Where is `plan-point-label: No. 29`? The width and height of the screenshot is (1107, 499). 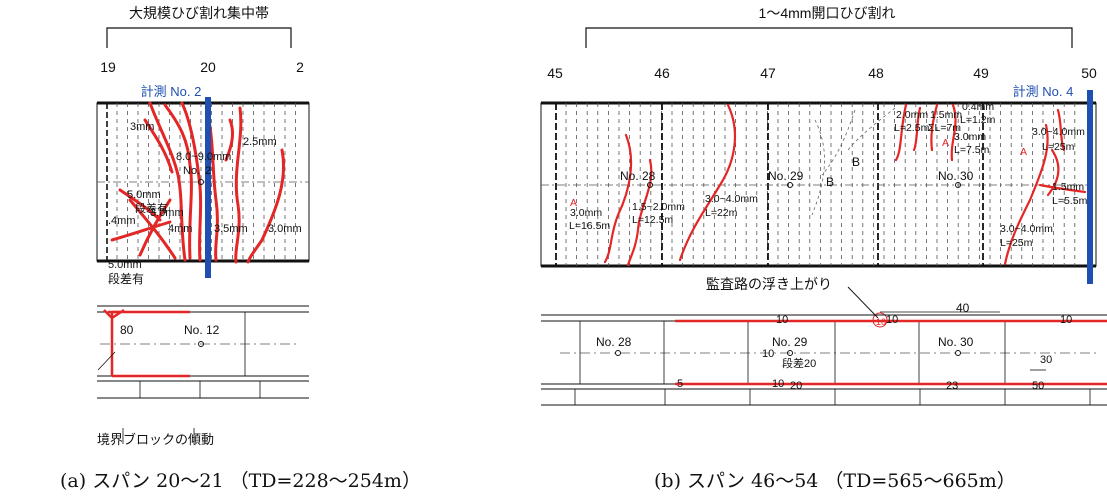 plan-point-label: No. 29 is located at coordinates (790, 342).